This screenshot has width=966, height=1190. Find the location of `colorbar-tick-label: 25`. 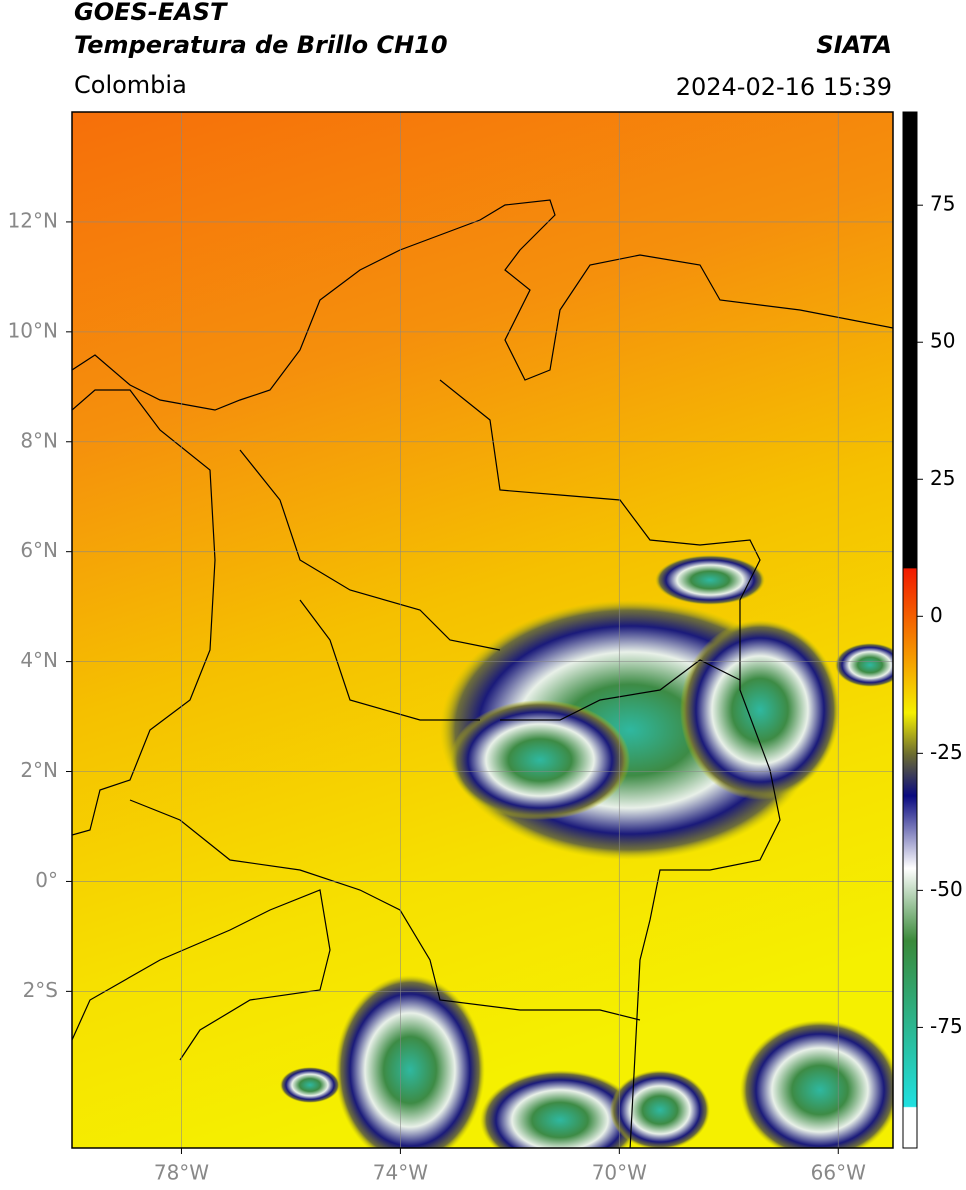

colorbar-tick-label: 25 is located at coordinates (942, 478).